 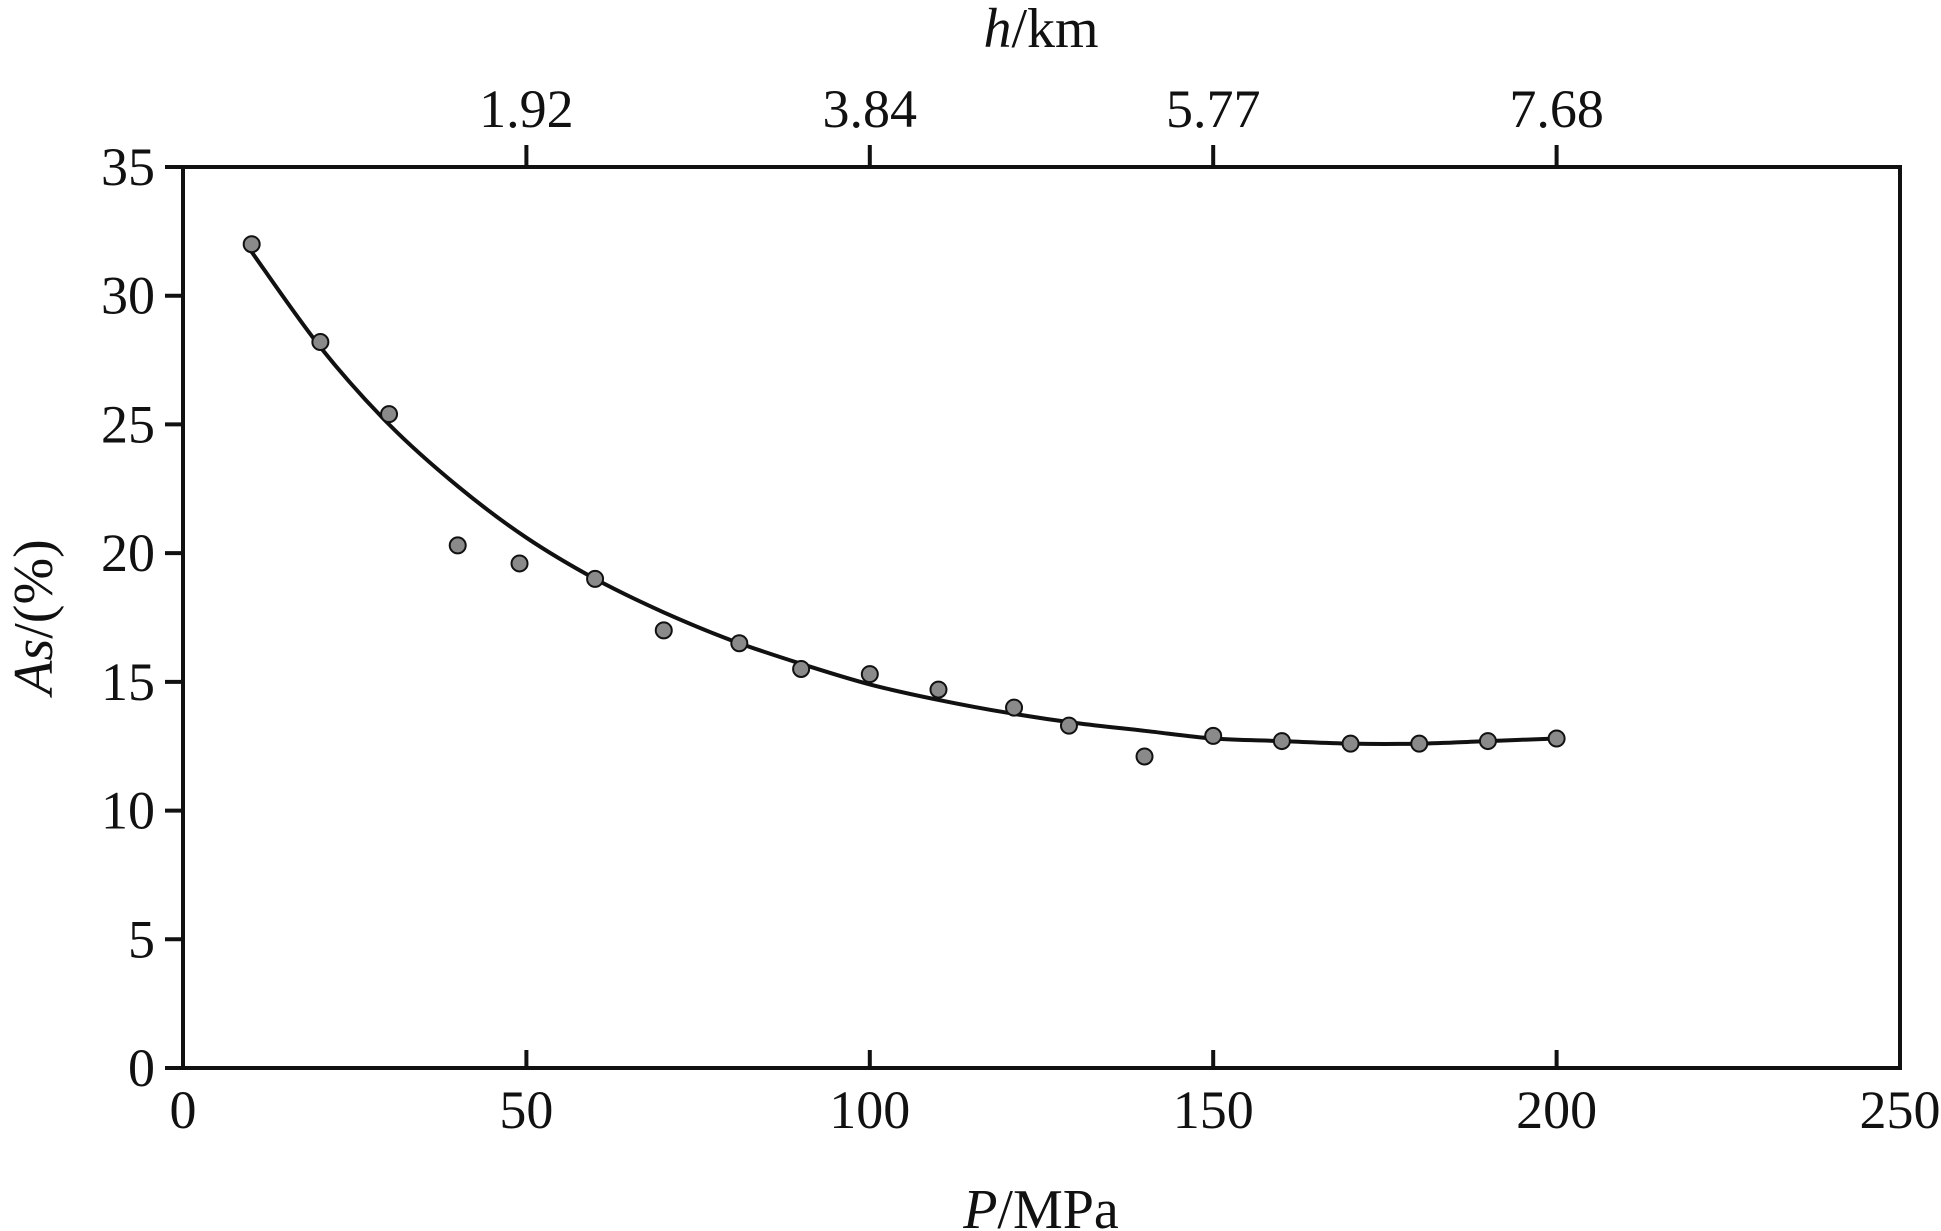 What do you see at coordinates (869, 1110) in the screenshot?
I see `x-tick-label: 100` at bounding box center [869, 1110].